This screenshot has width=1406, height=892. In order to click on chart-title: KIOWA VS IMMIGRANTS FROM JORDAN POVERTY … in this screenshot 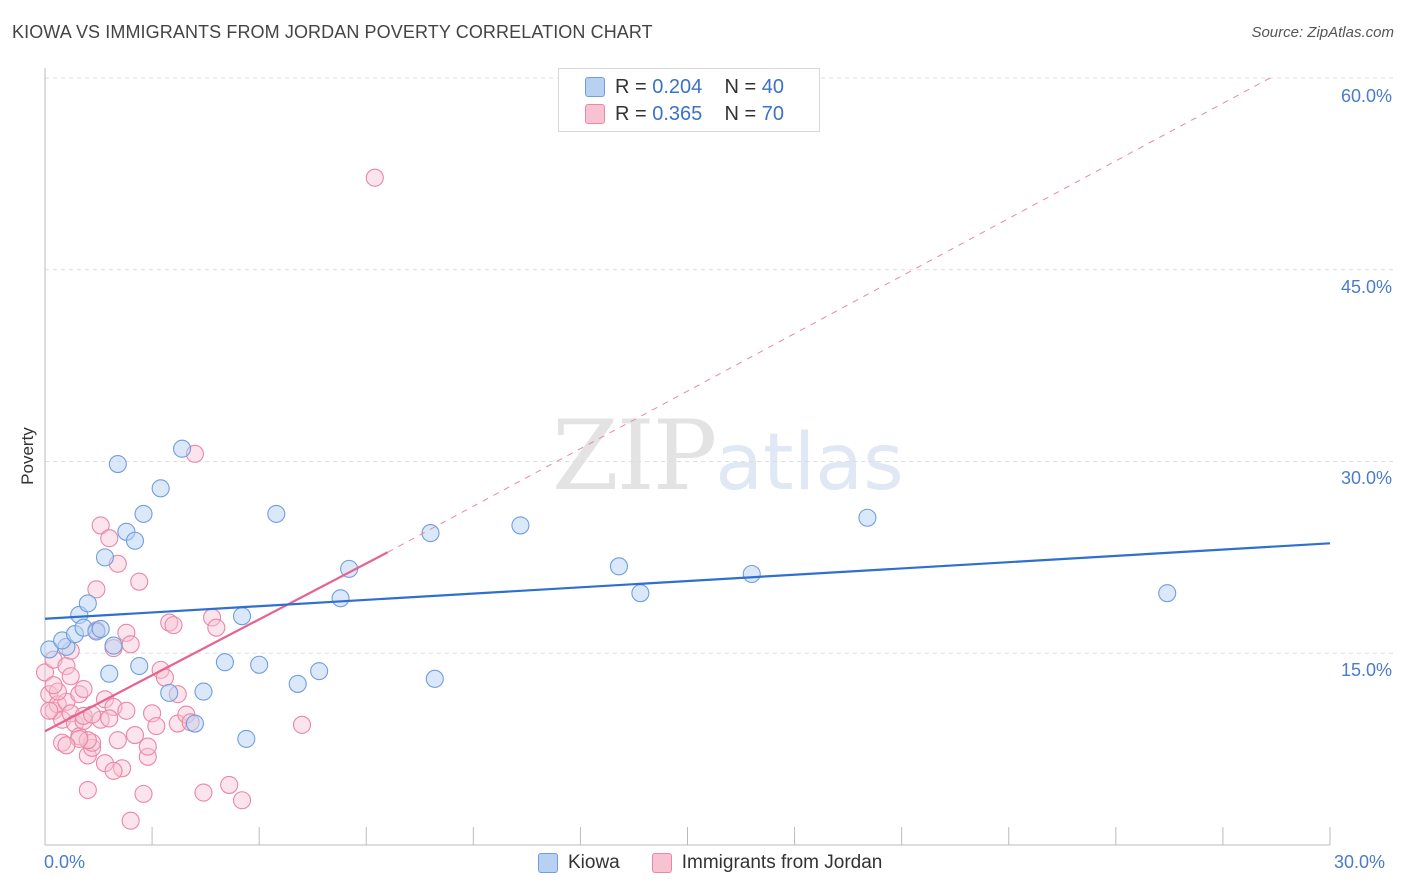, I will do `click(332, 32)`.